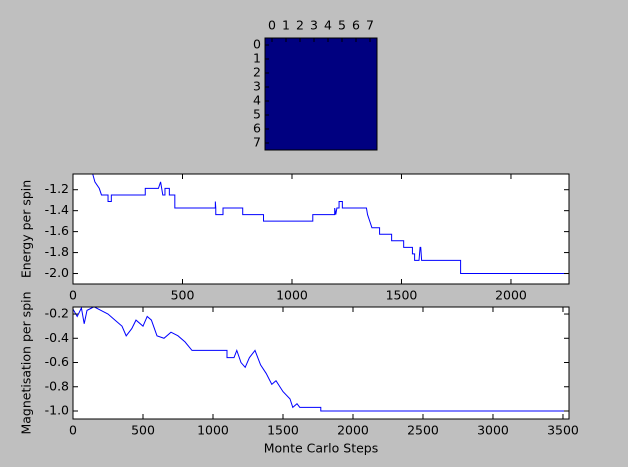 This screenshot has height=467, width=628. Describe the element at coordinates (57, 272) in the screenshot. I see `y-tick-label: -2.0` at that location.